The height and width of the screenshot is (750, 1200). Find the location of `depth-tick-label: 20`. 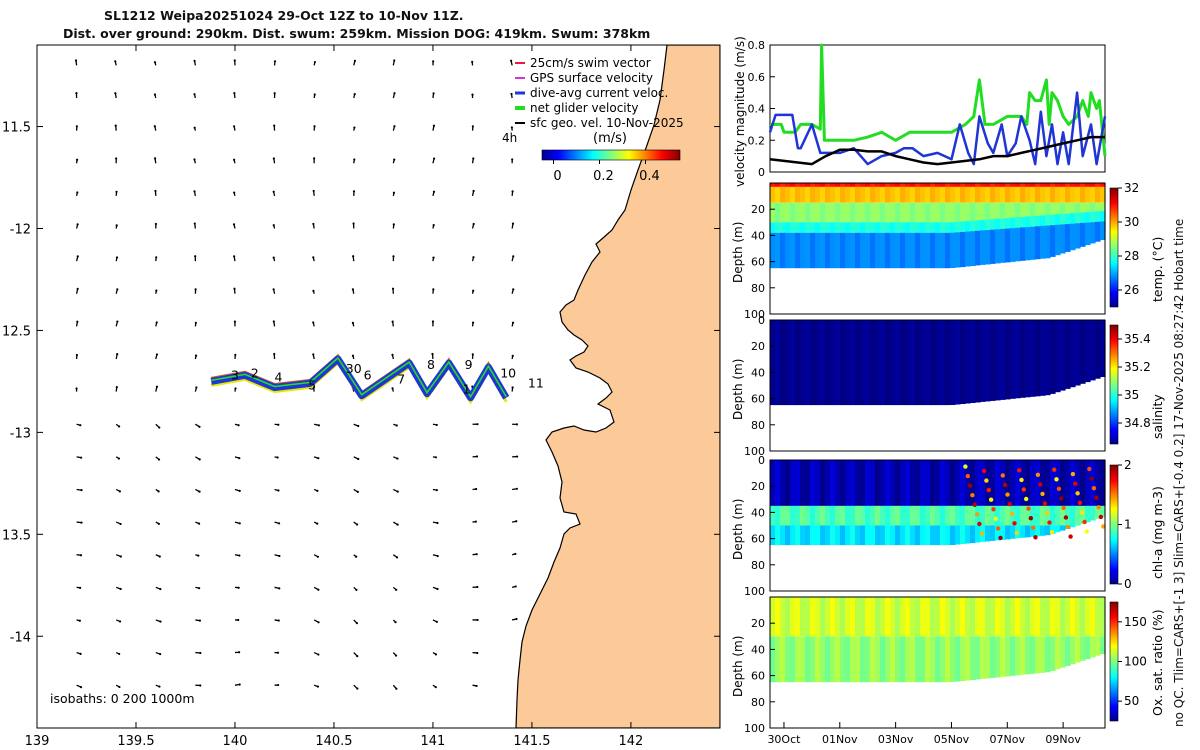

depth-tick-label: 20 is located at coordinates (758, 346).